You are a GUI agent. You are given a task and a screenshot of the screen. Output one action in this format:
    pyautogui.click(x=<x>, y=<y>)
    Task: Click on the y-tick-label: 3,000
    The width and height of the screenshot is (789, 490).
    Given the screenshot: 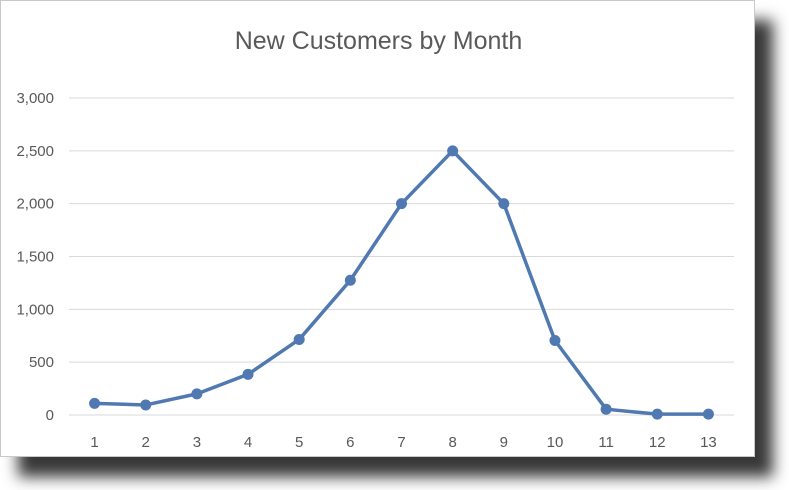 What is the action you would take?
    pyautogui.click(x=35, y=98)
    